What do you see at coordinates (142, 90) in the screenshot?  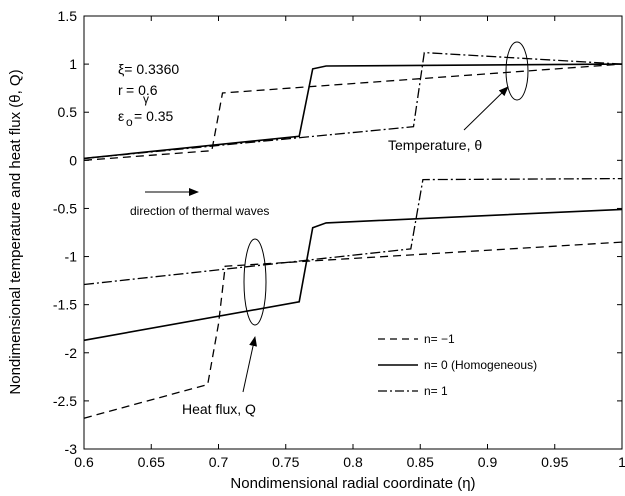 I see `r-value: = 0.6` at bounding box center [142, 90].